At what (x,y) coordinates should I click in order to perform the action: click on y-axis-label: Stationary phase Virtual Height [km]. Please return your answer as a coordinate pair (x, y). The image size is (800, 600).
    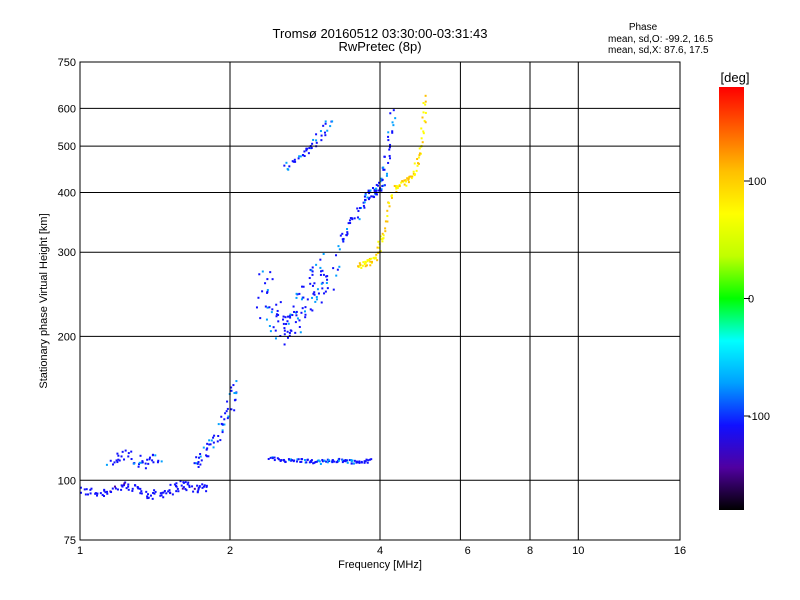
    Looking at the image, I should click on (44, 300).